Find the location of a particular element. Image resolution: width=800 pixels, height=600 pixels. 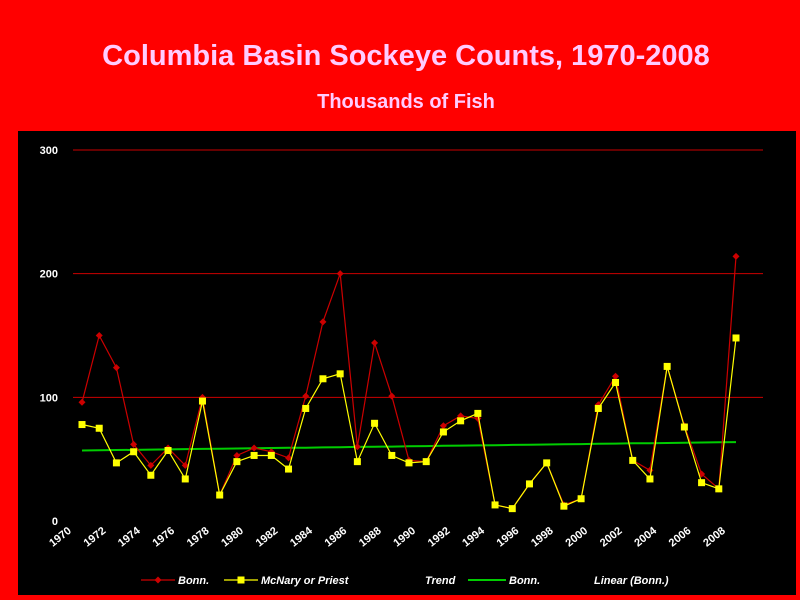

x-tick-label: 1970 is located at coordinates (60, 537).